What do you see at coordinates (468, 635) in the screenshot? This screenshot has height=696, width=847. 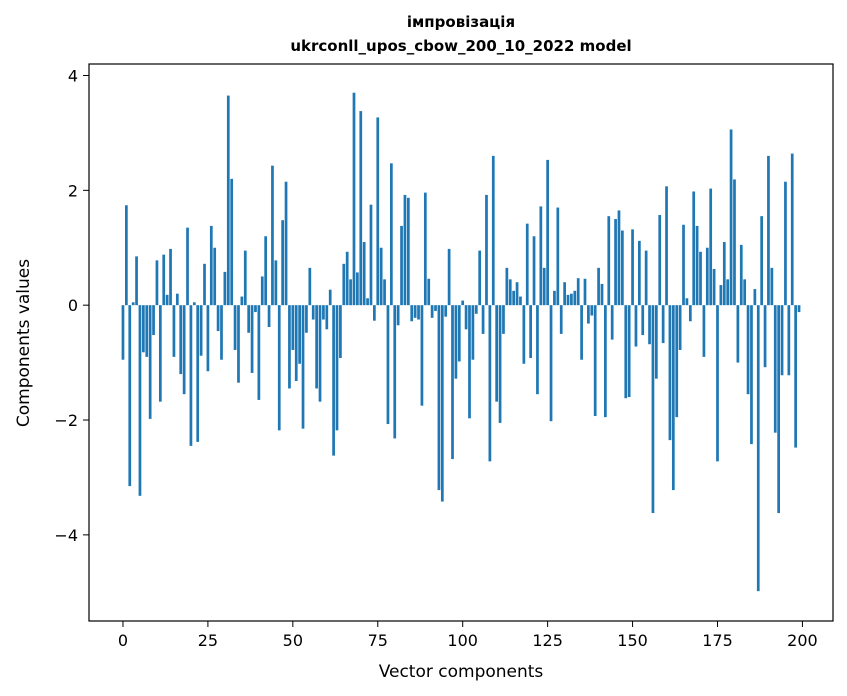 I see `x-axis-ticks: 0 25 50 75 100 125 150 175 200` at bounding box center [468, 635].